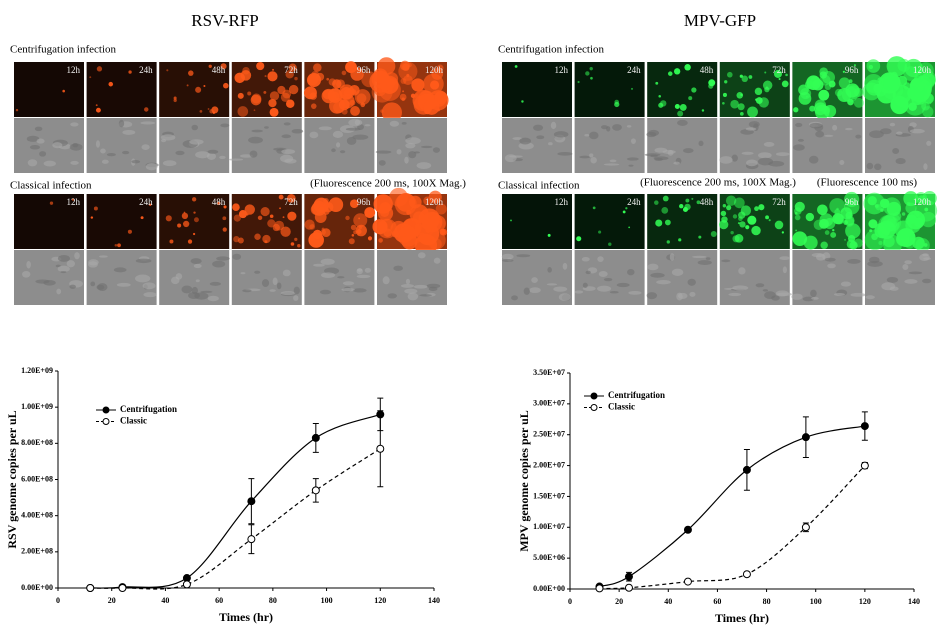 The height and width of the screenshot is (630, 944). What do you see at coordinates (106, 421) in the screenshot?
I see `legend-marker` at bounding box center [106, 421].